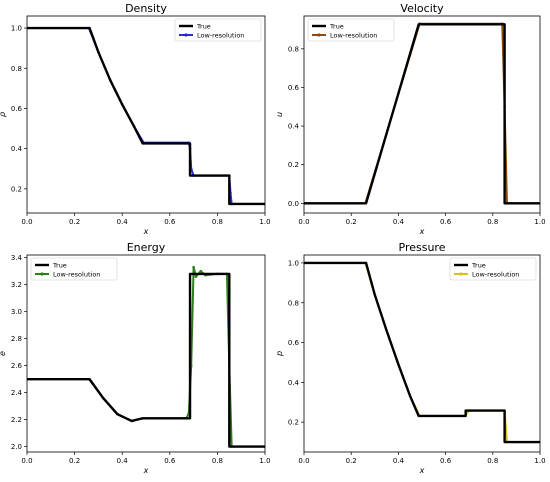 Image resolution: width=550 pixels, height=482 pixels. What do you see at coordinates (422, 247) in the screenshot?
I see `chart-title: Pressure` at bounding box center [422, 247].